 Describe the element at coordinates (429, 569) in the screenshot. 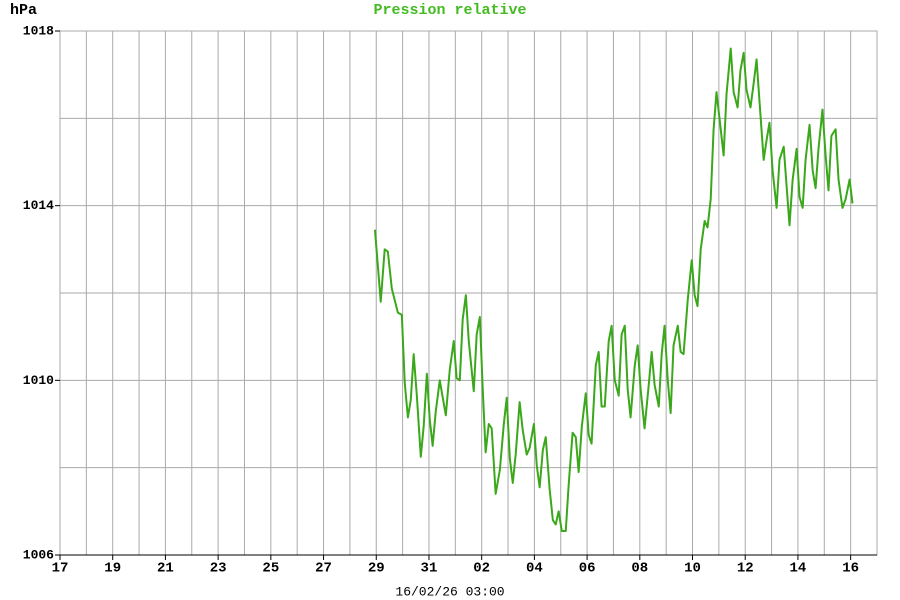

I see `x-tick-label: 31` at that location.